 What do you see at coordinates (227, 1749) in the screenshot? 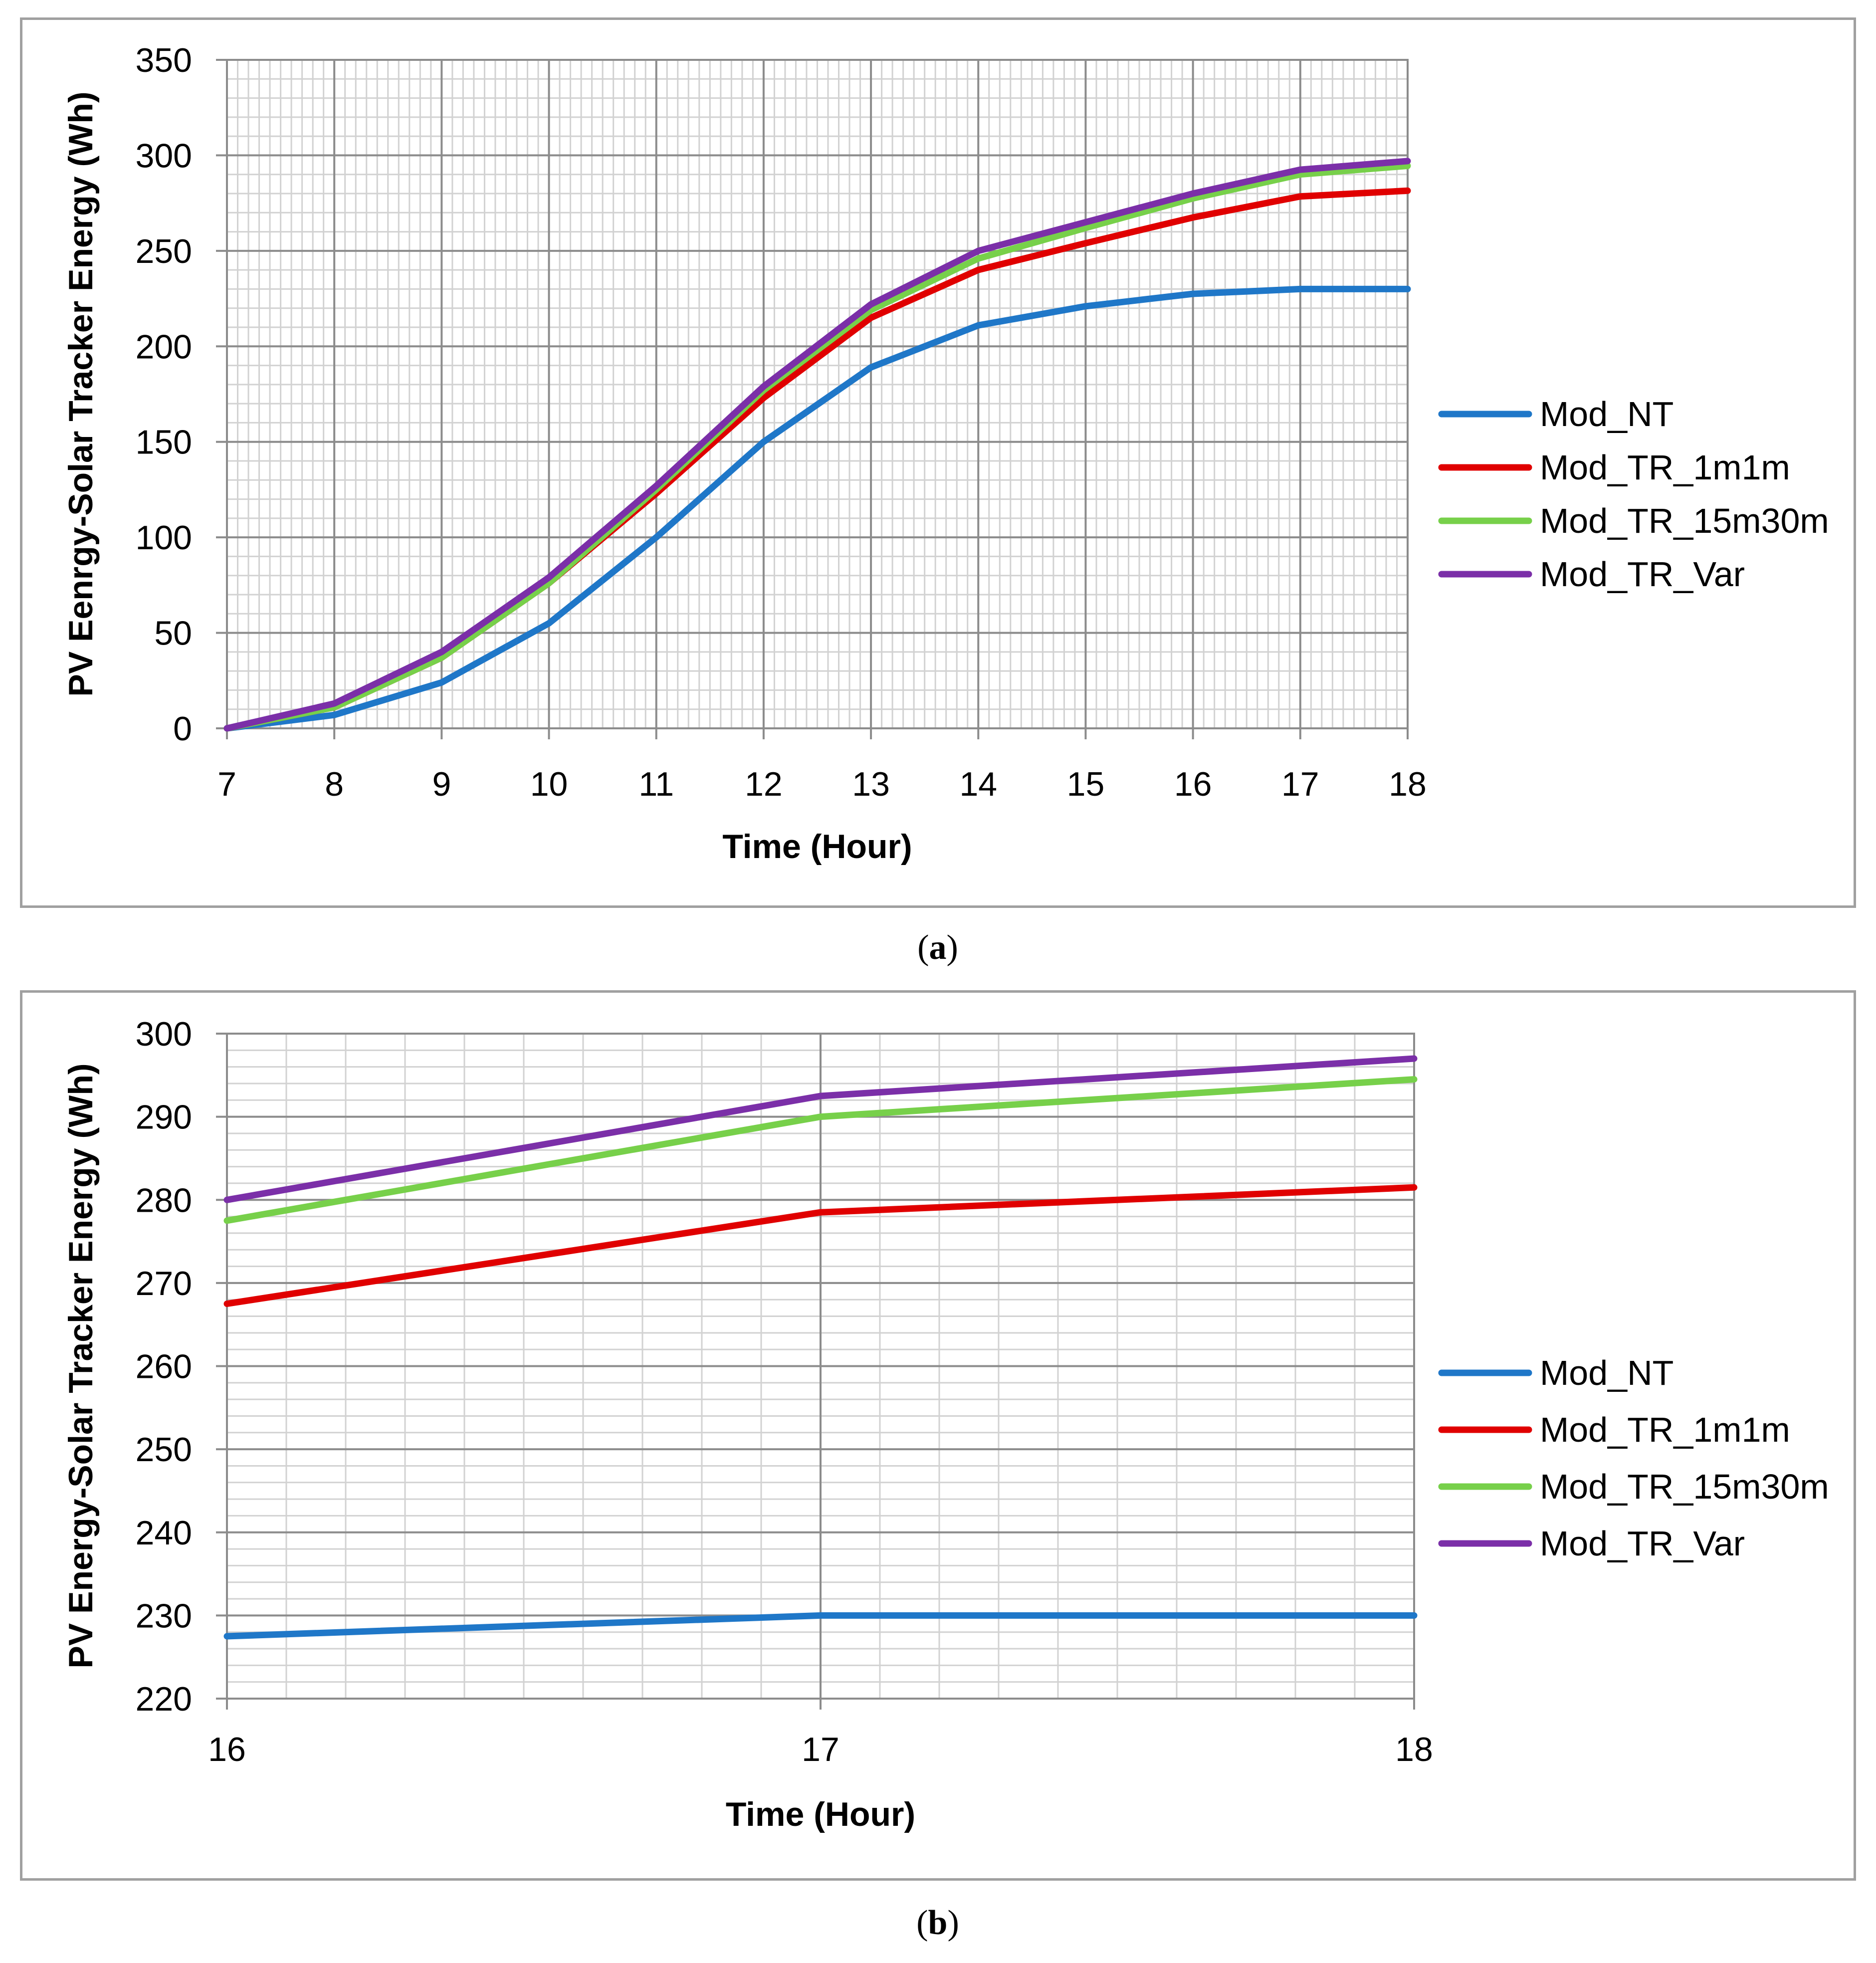
I see `chart-b-x-tick-label: 16` at bounding box center [227, 1749].